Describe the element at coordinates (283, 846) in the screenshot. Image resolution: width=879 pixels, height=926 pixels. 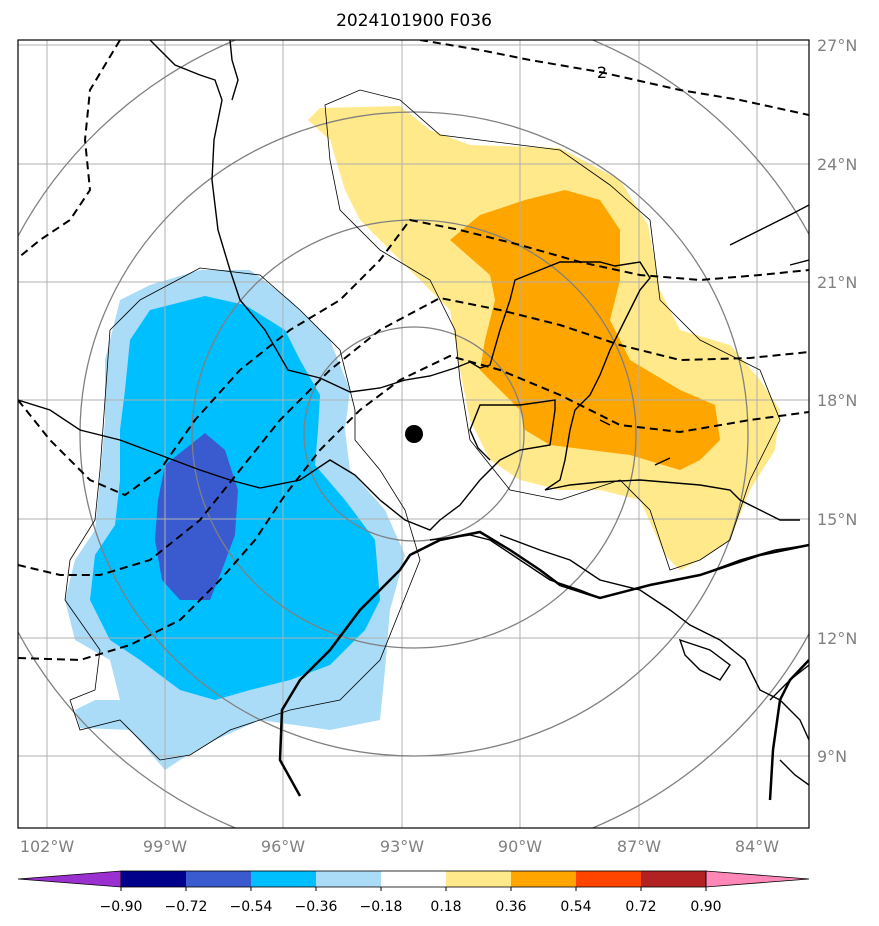
I see `lon-label: 96°W` at that location.